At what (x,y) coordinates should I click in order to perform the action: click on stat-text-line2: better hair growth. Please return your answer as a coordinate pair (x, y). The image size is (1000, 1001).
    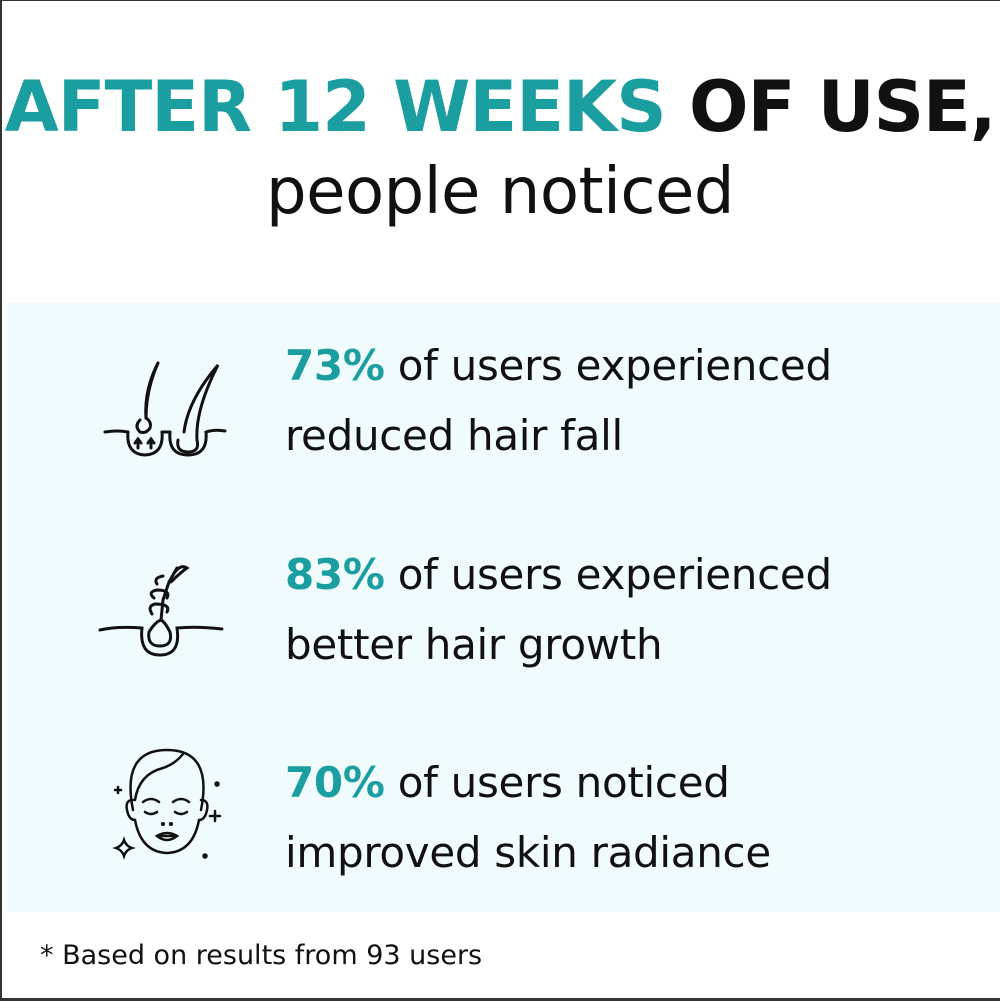
    Looking at the image, I should click on (474, 644).